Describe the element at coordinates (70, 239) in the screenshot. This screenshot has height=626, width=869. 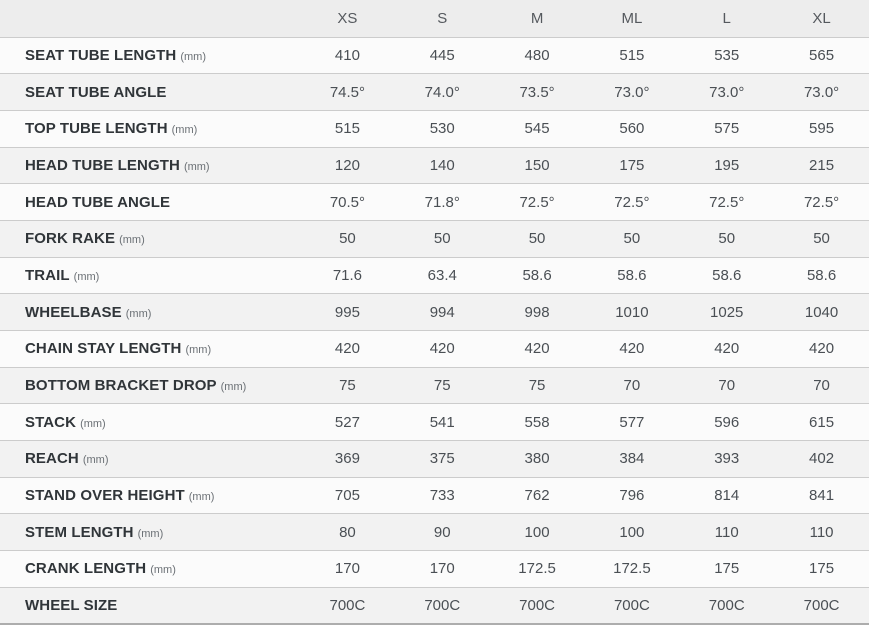
I see `row-label-text: FORK RAKE` at that location.